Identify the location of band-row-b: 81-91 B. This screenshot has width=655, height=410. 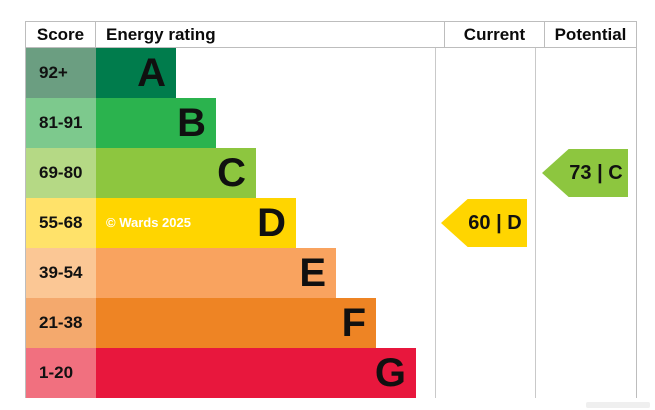
(331, 123).